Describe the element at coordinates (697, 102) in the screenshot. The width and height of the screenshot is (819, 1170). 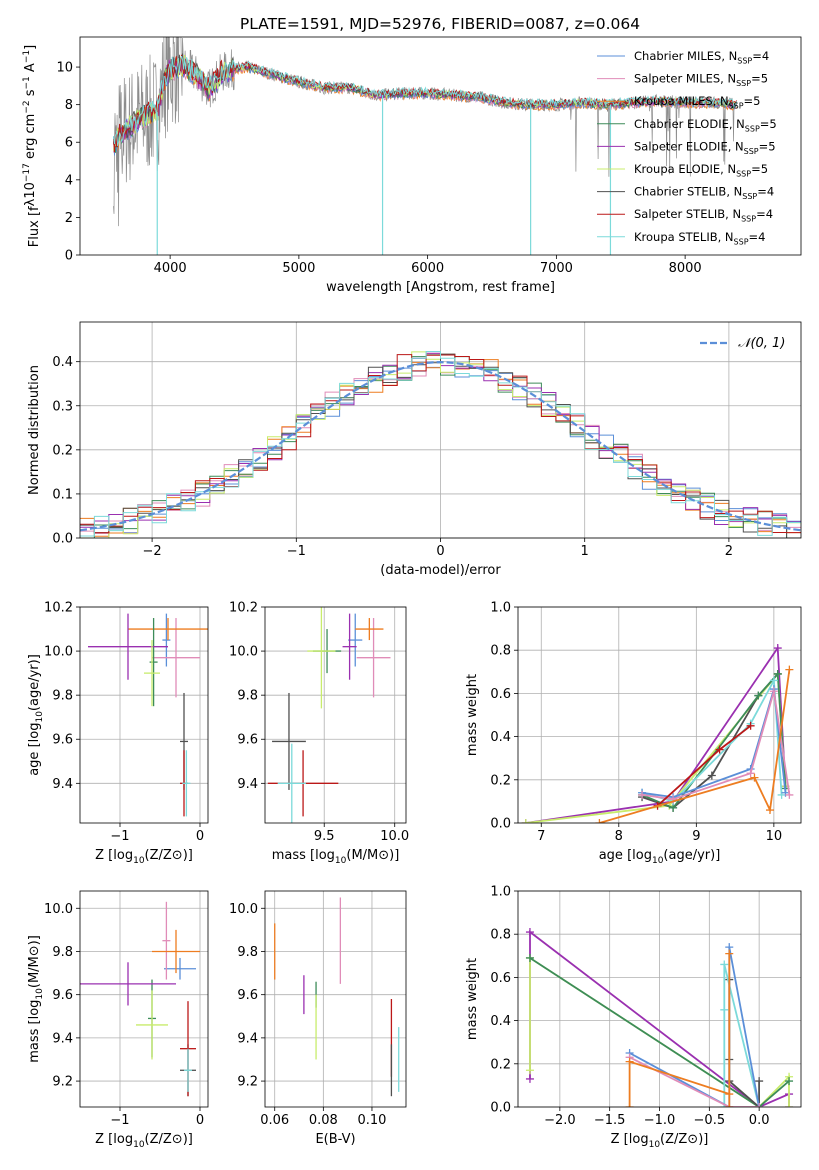
I see `legend-label: Kroupa MILES, NSSP=5` at that location.